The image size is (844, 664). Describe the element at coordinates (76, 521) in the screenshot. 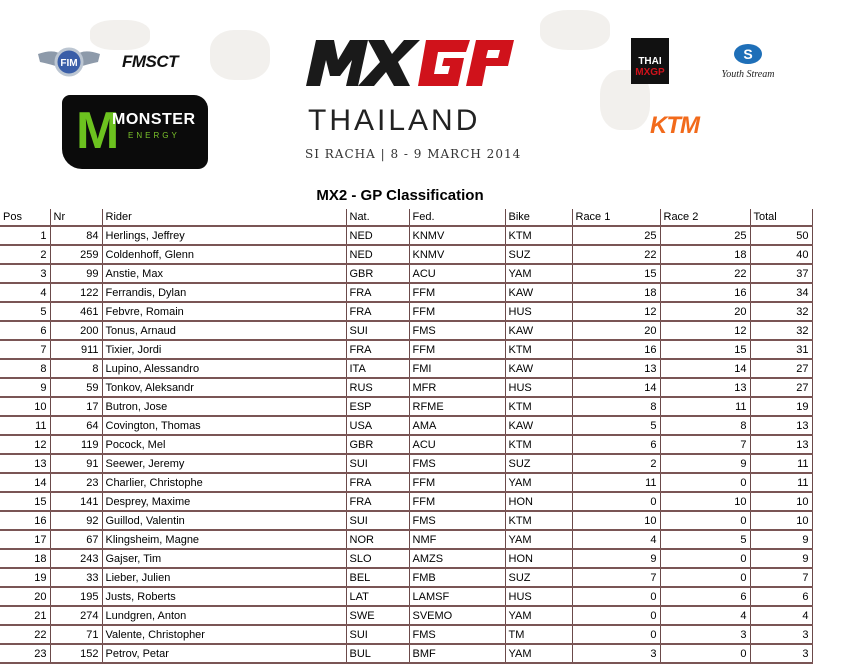

I see `cell-nr: 92` at that location.